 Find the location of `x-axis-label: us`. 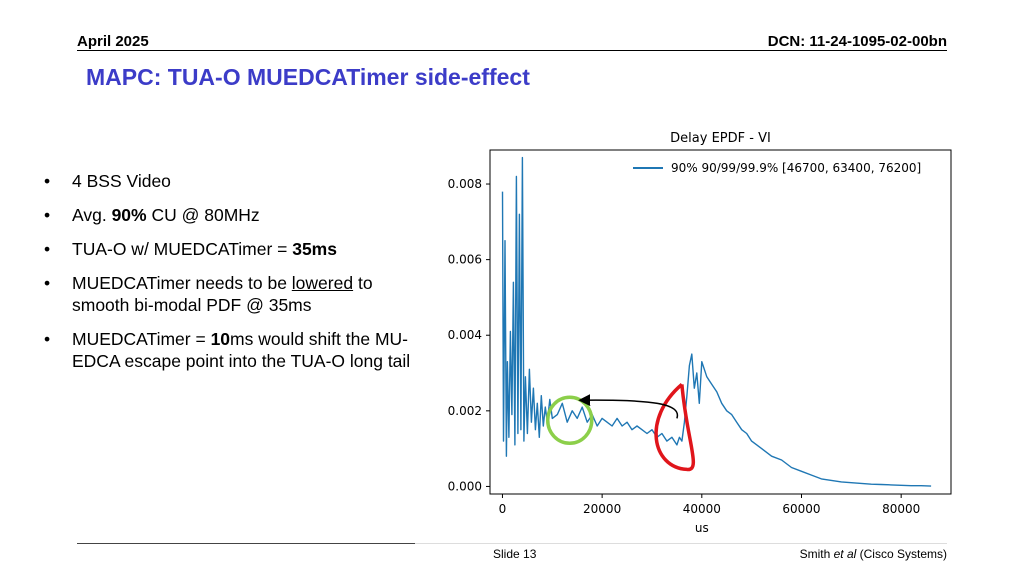

x-axis-label: us is located at coordinates (702, 528).